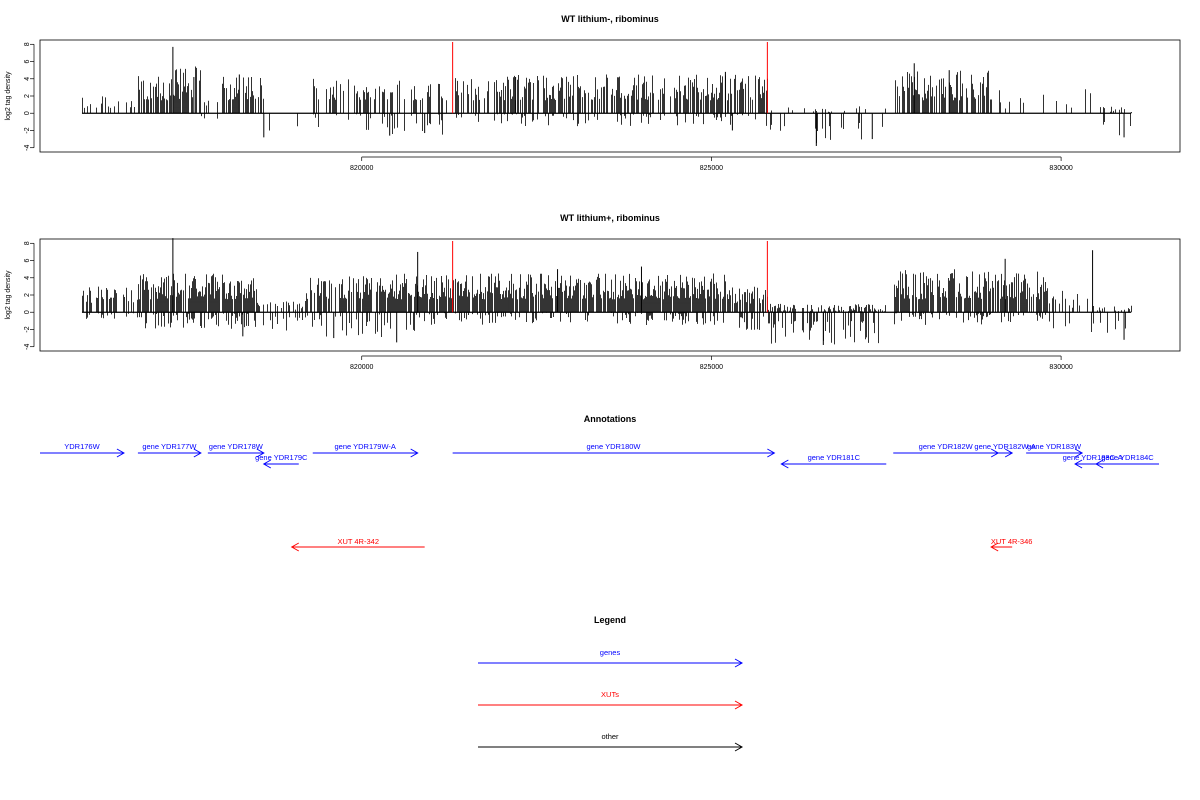 The height and width of the screenshot is (800, 1200). What do you see at coordinates (281, 457) in the screenshot?
I see `gene-label: gene YDR179C` at bounding box center [281, 457].